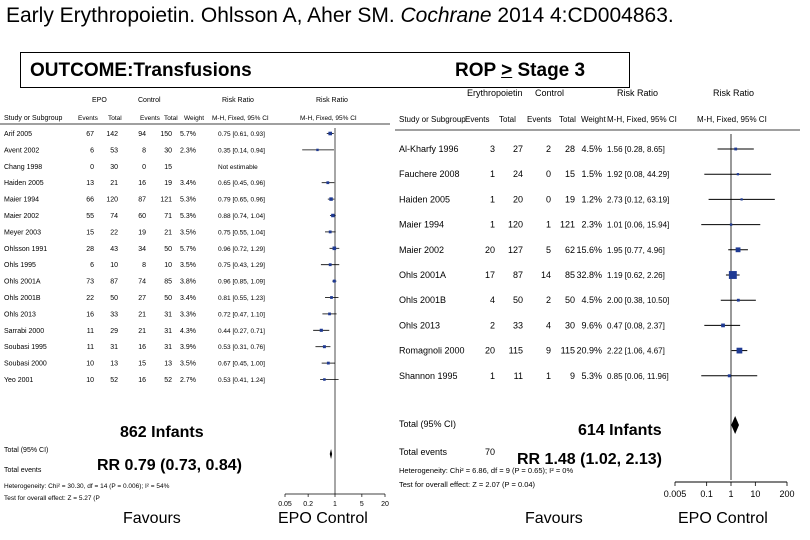  What do you see at coordinates (92, 150) in the screenshot?
I see `left-epo-events: 6` at bounding box center [92, 150].